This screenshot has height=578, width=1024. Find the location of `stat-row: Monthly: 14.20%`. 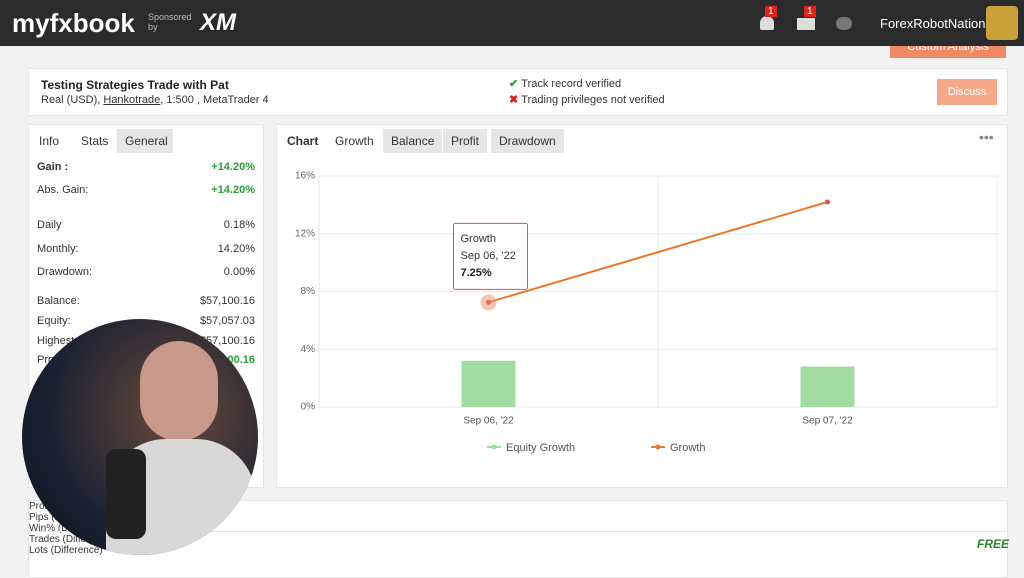

stat-row: Monthly: 14.20% is located at coordinates (146, 249).